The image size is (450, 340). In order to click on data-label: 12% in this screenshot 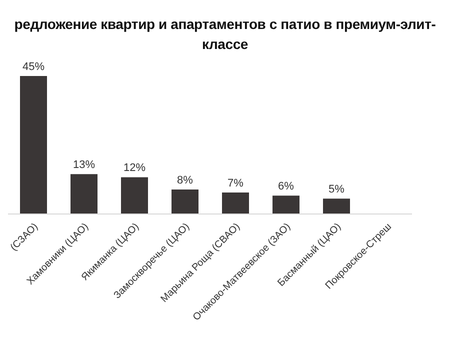, I will do `click(134, 168)`.